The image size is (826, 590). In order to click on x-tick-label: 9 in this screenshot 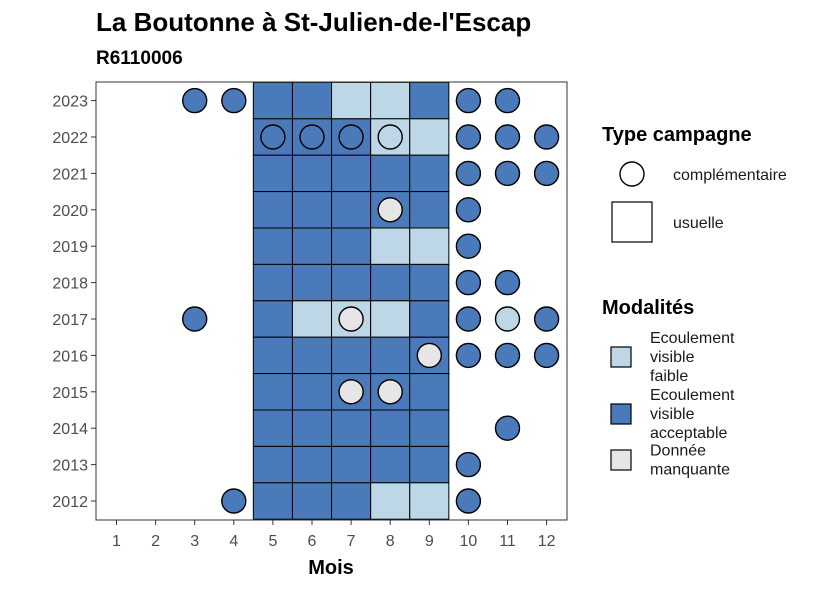, I will do `click(429, 541)`.